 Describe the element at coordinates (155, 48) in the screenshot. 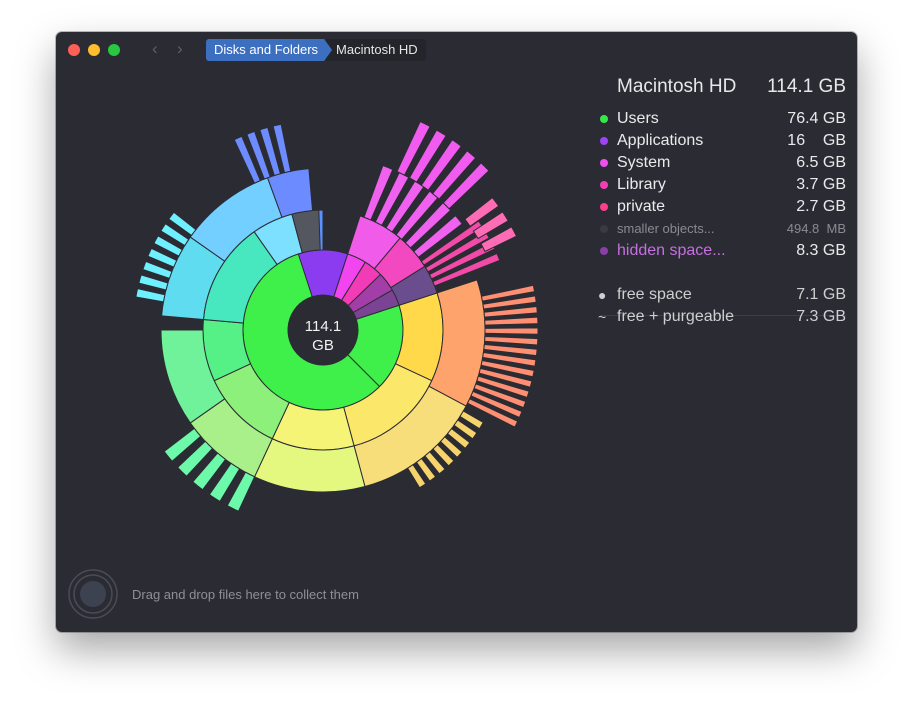

I see `back-chevron-icon: ‹` at that location.